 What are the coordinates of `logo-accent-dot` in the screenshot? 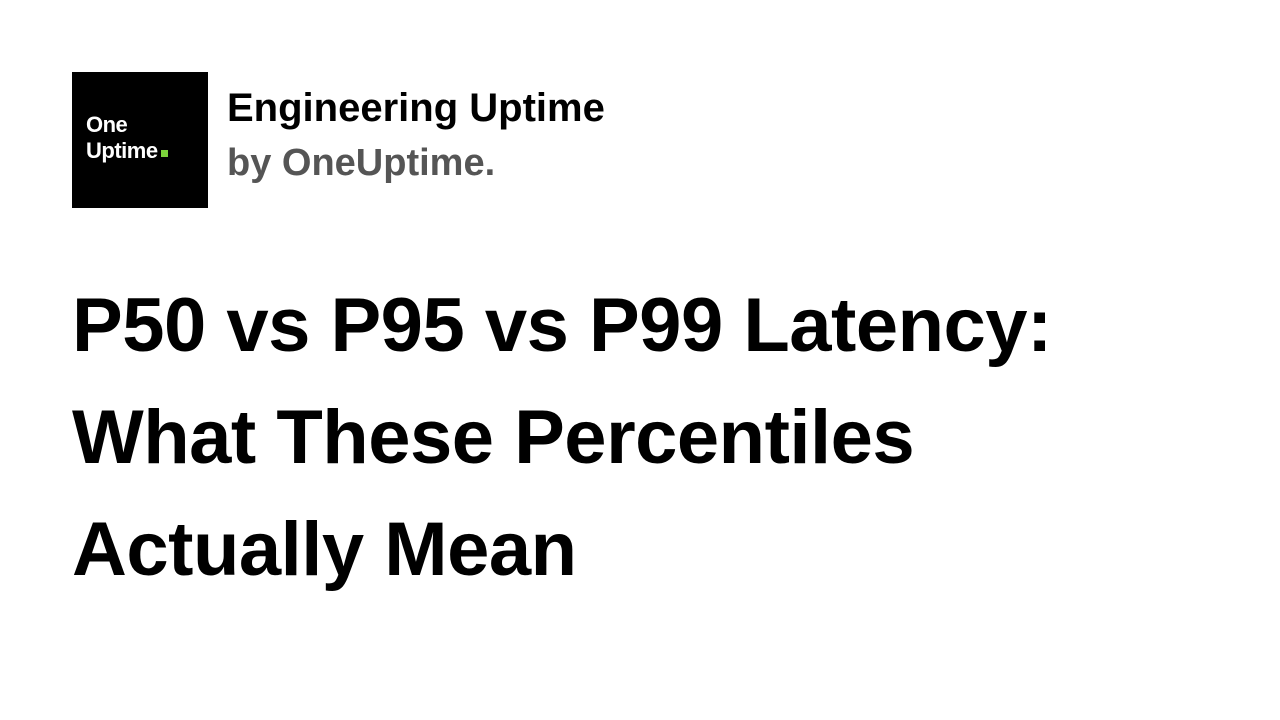 It's located at (164, 153).